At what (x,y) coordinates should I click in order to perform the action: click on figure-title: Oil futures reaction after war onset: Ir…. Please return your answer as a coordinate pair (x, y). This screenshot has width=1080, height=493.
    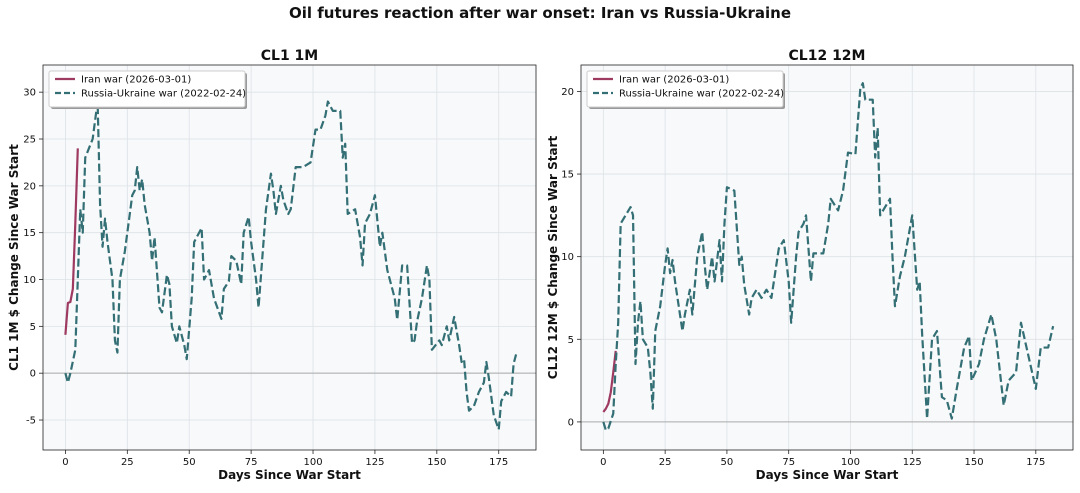
    Looking at the image, I should click on (540, 13).